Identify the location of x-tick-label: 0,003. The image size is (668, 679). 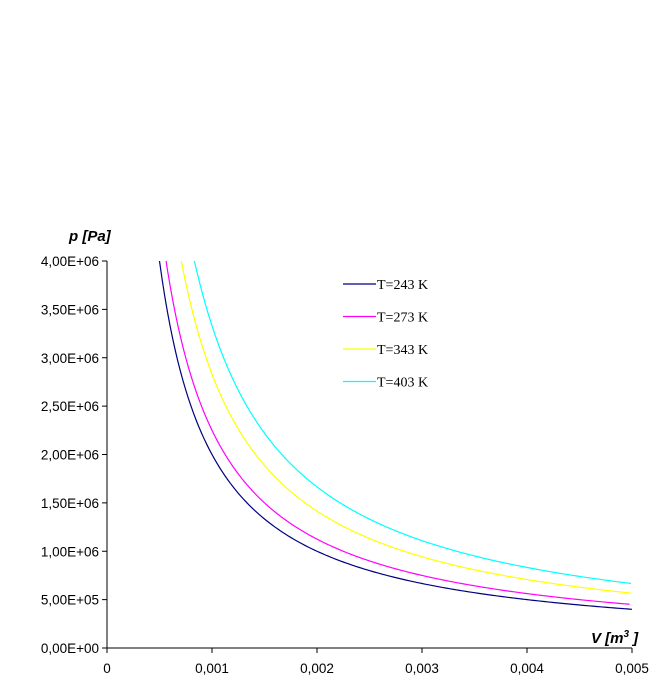
(422, 668).